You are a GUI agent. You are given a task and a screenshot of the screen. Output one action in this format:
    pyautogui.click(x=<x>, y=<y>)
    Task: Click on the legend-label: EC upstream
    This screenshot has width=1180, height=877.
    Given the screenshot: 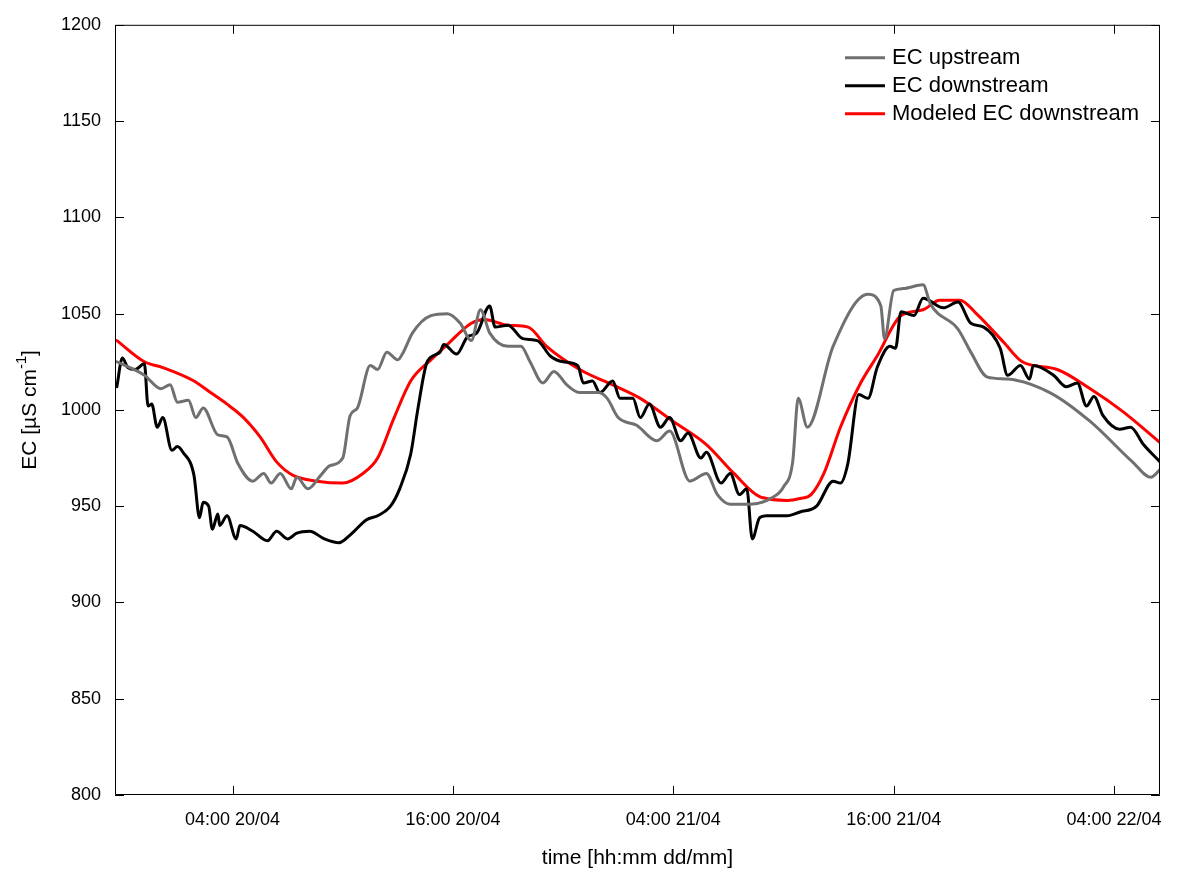 What is the action you would take?
    pyautogui.click(x=956, y=56)
    